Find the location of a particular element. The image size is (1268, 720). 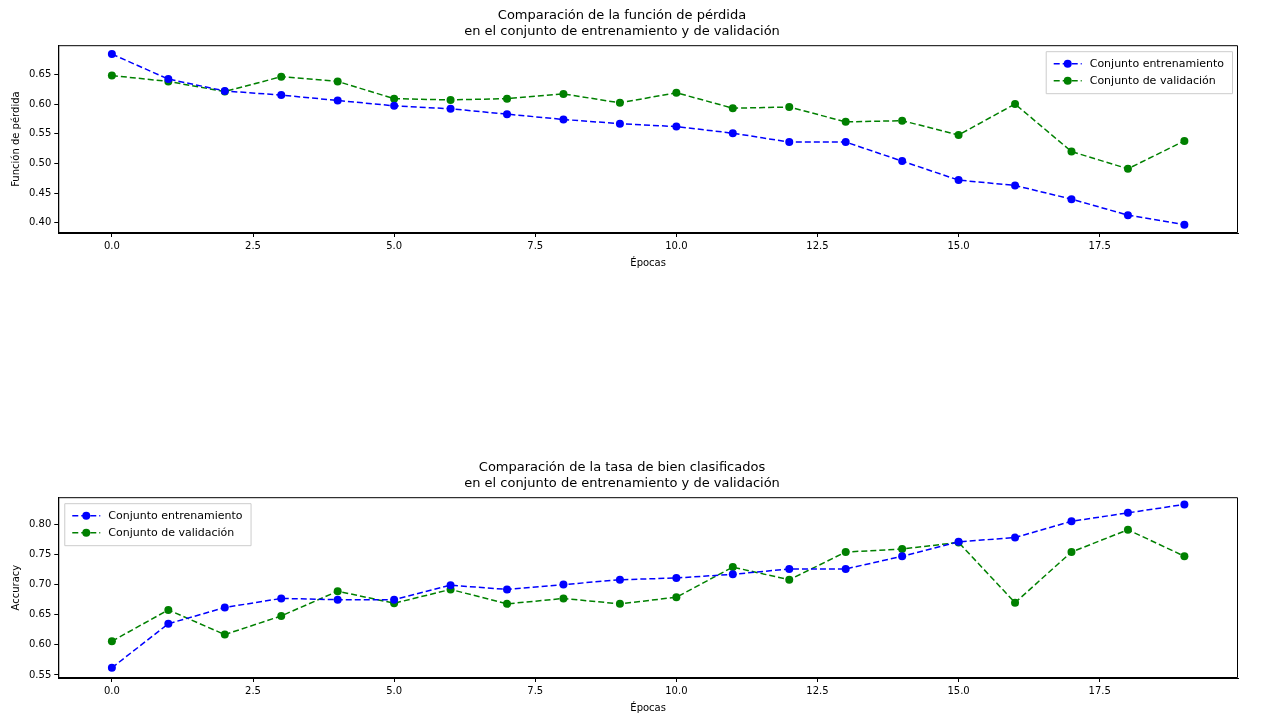

y-tick-label: 0.60 is located at coordinates (40, 644).